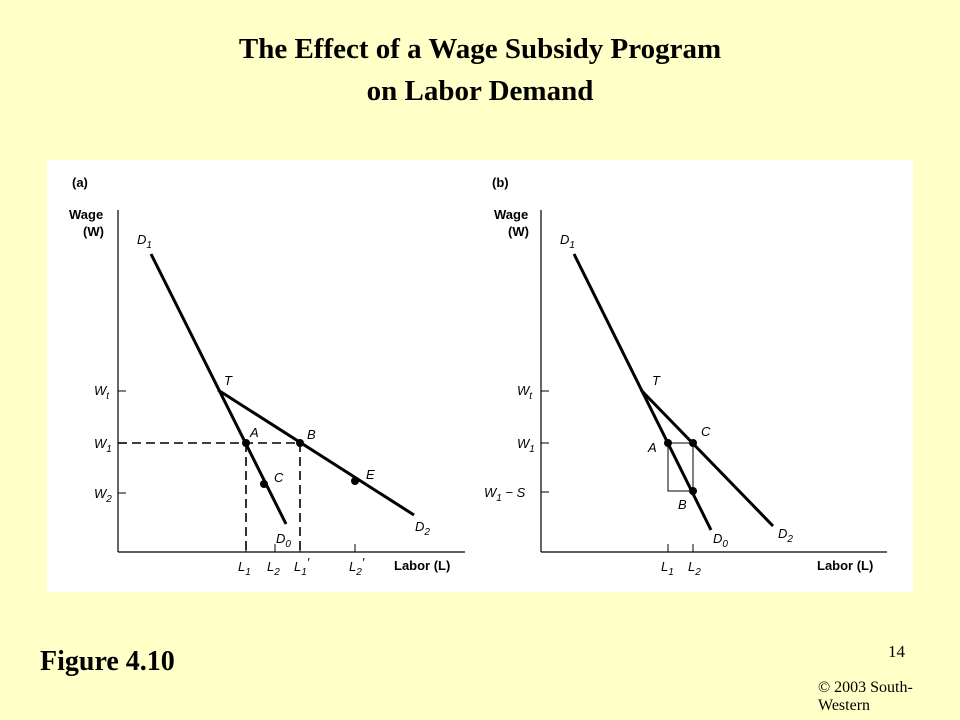 The image size is (960, 720). I want to click on panel-b-demand-d2, so click(707, 458).